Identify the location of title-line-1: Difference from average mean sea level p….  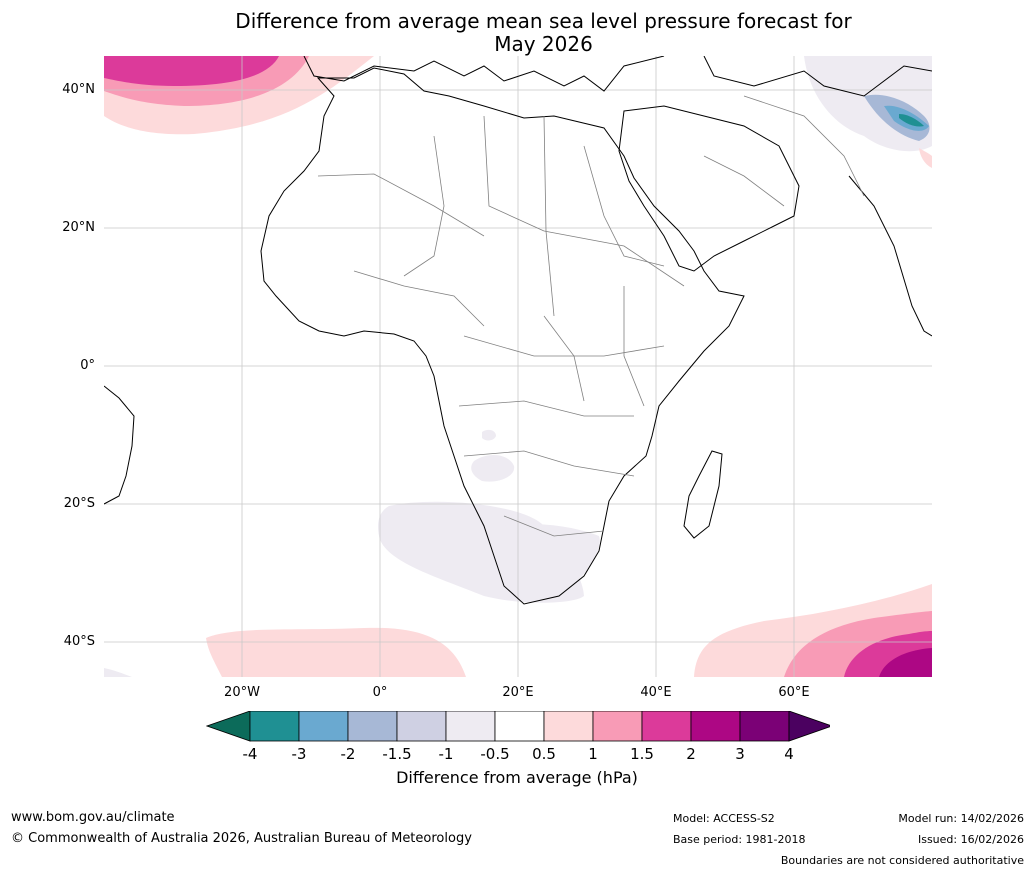
(543, 21).